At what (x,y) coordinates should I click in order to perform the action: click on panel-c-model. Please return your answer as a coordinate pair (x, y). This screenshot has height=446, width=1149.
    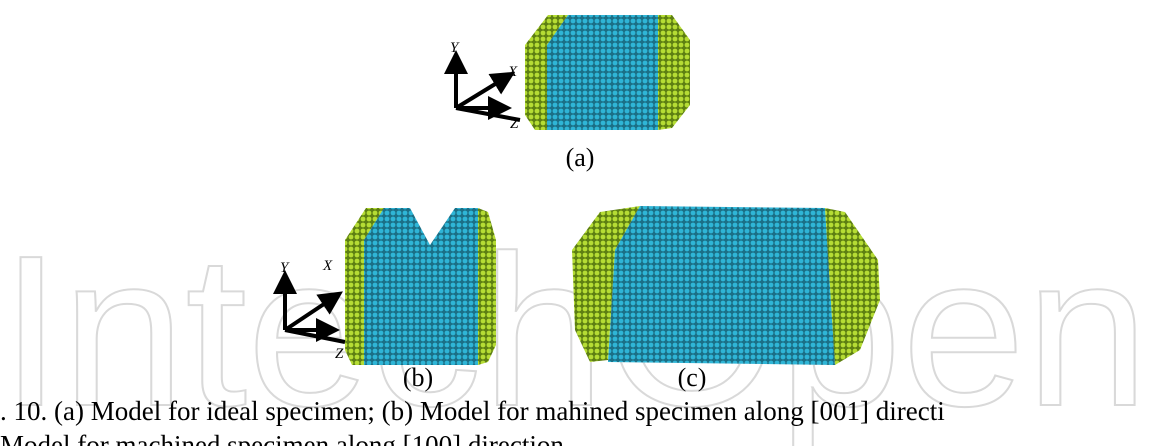
    Looking at the image, I should click on (726, 285).